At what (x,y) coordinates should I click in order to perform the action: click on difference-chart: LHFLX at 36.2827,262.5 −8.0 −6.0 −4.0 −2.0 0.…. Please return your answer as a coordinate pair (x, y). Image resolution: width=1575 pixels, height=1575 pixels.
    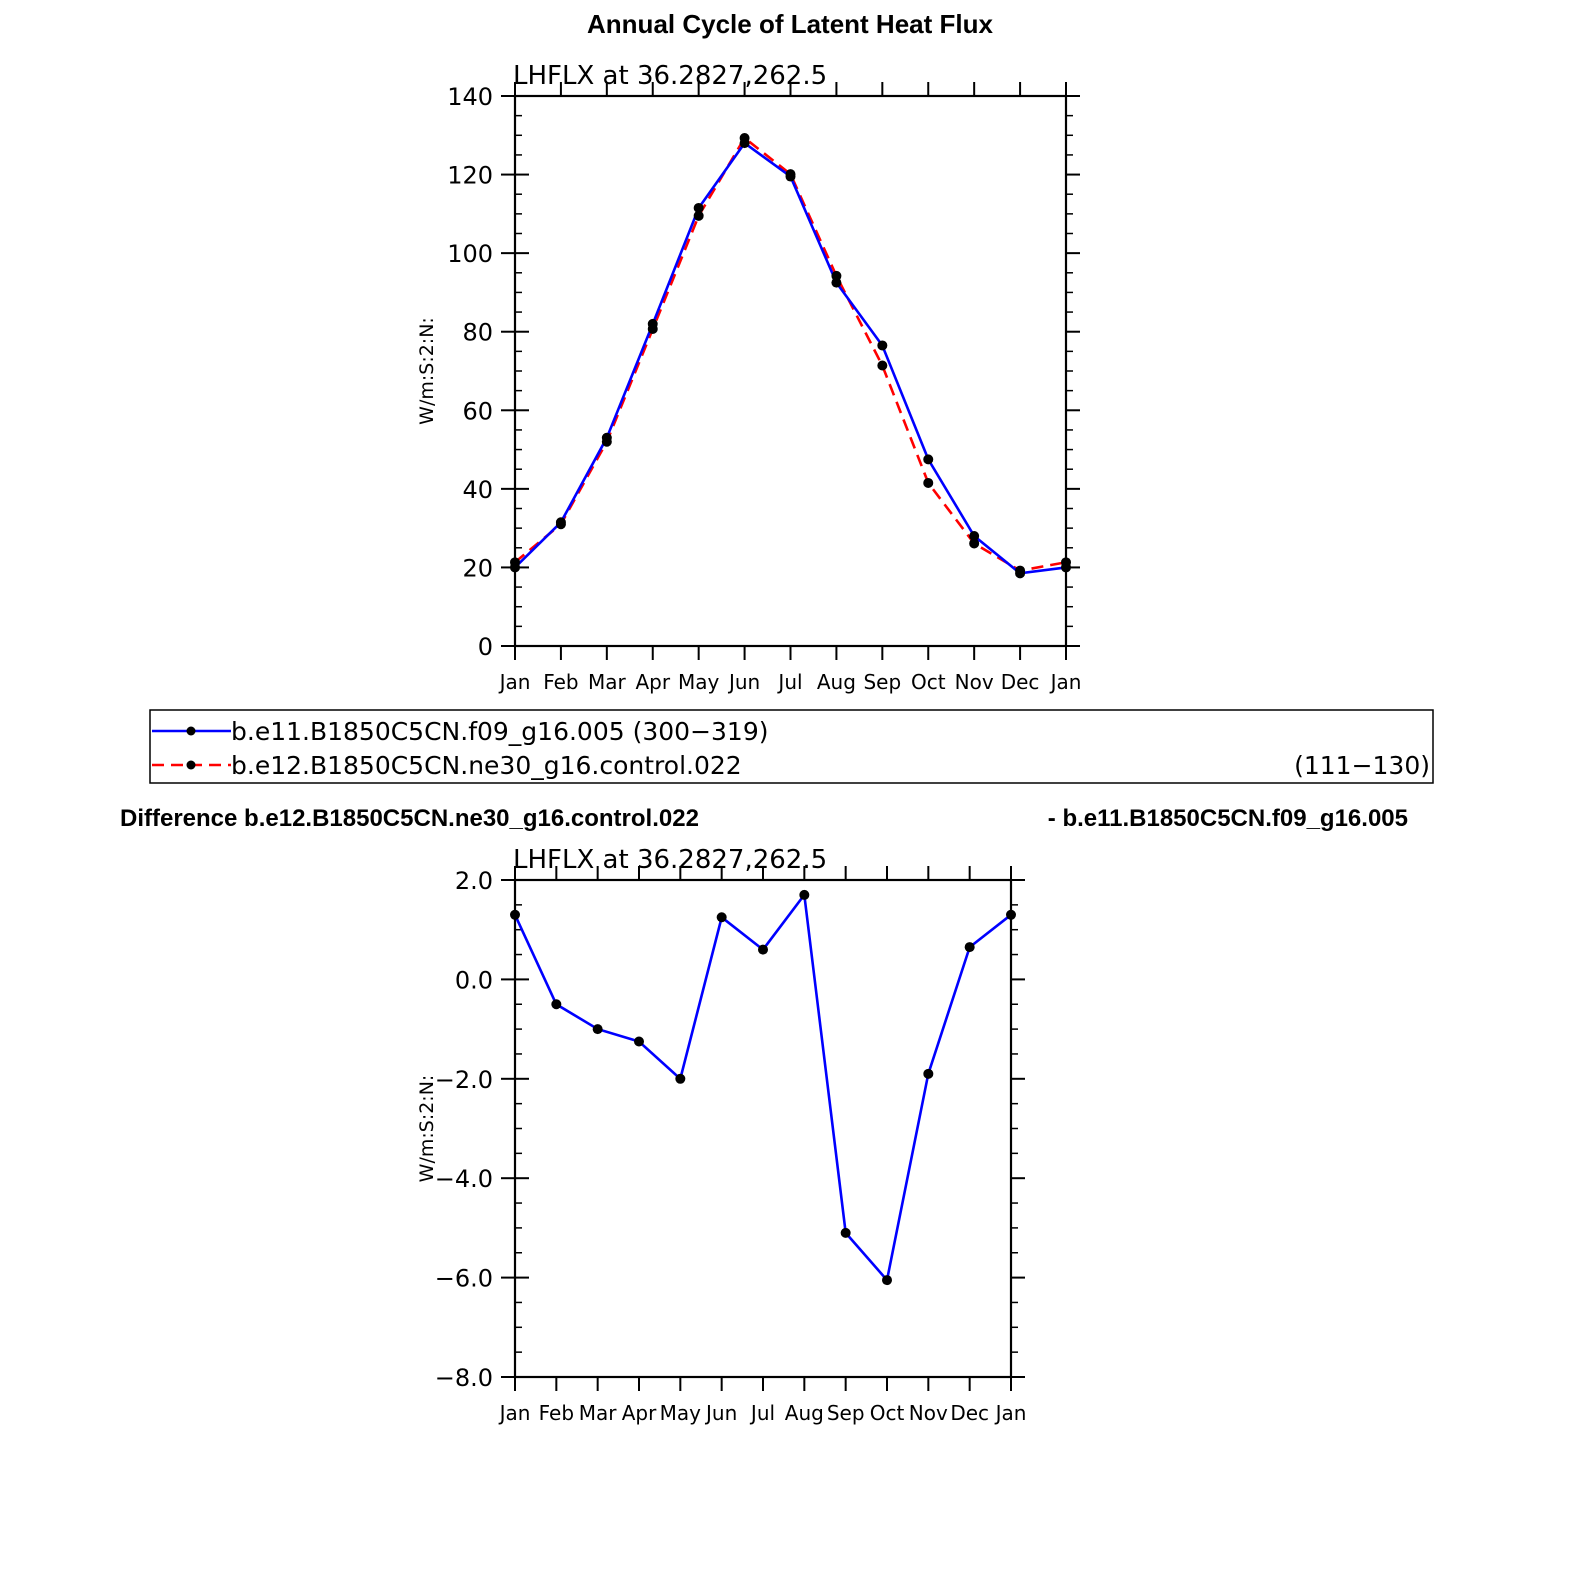
    Looking at the image, I should click on (721, 1135).